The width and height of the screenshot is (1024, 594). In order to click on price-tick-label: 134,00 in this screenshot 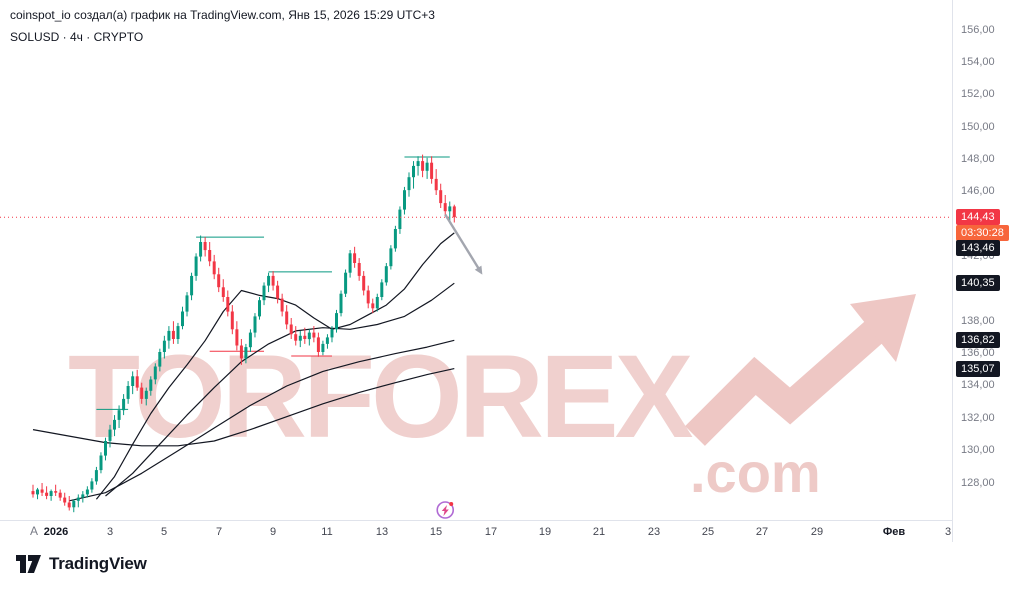, I will do `click(978, 385)`.